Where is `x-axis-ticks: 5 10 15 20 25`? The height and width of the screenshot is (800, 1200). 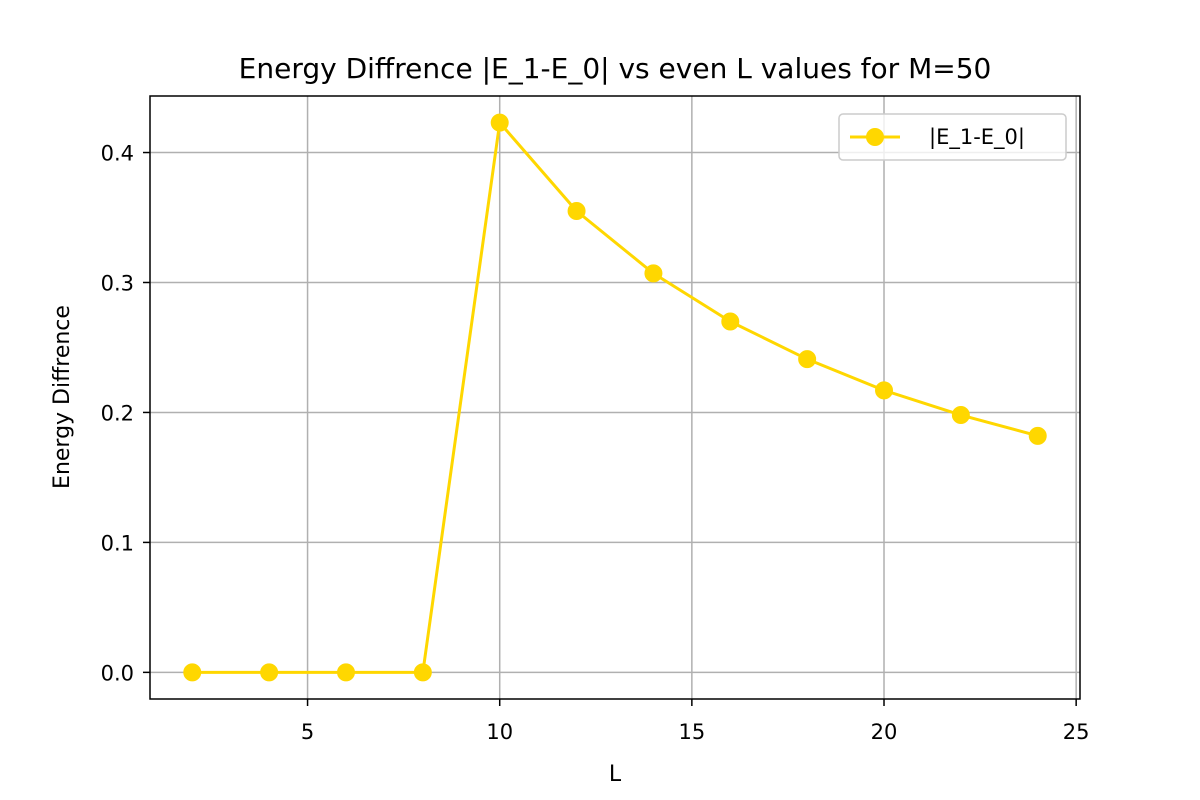
x-axis-ticks: 5 10 15 20 25 is located at coordinates (695, 721).